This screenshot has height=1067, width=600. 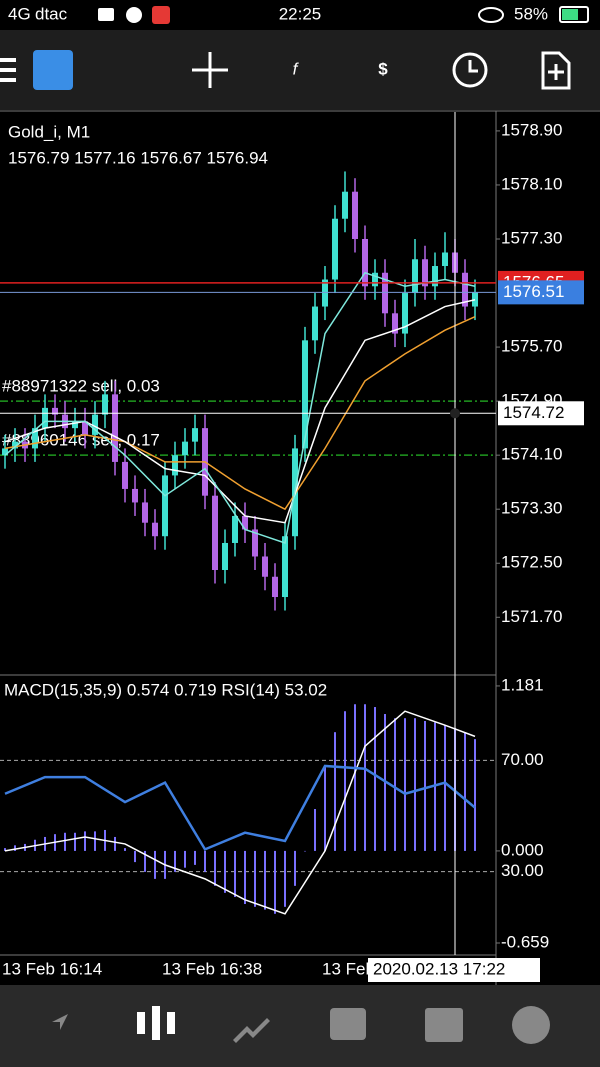 What do you see at coordinates (556, 70) in the screenshot?
I see `new-order-button` at bounding box center [556, 70].